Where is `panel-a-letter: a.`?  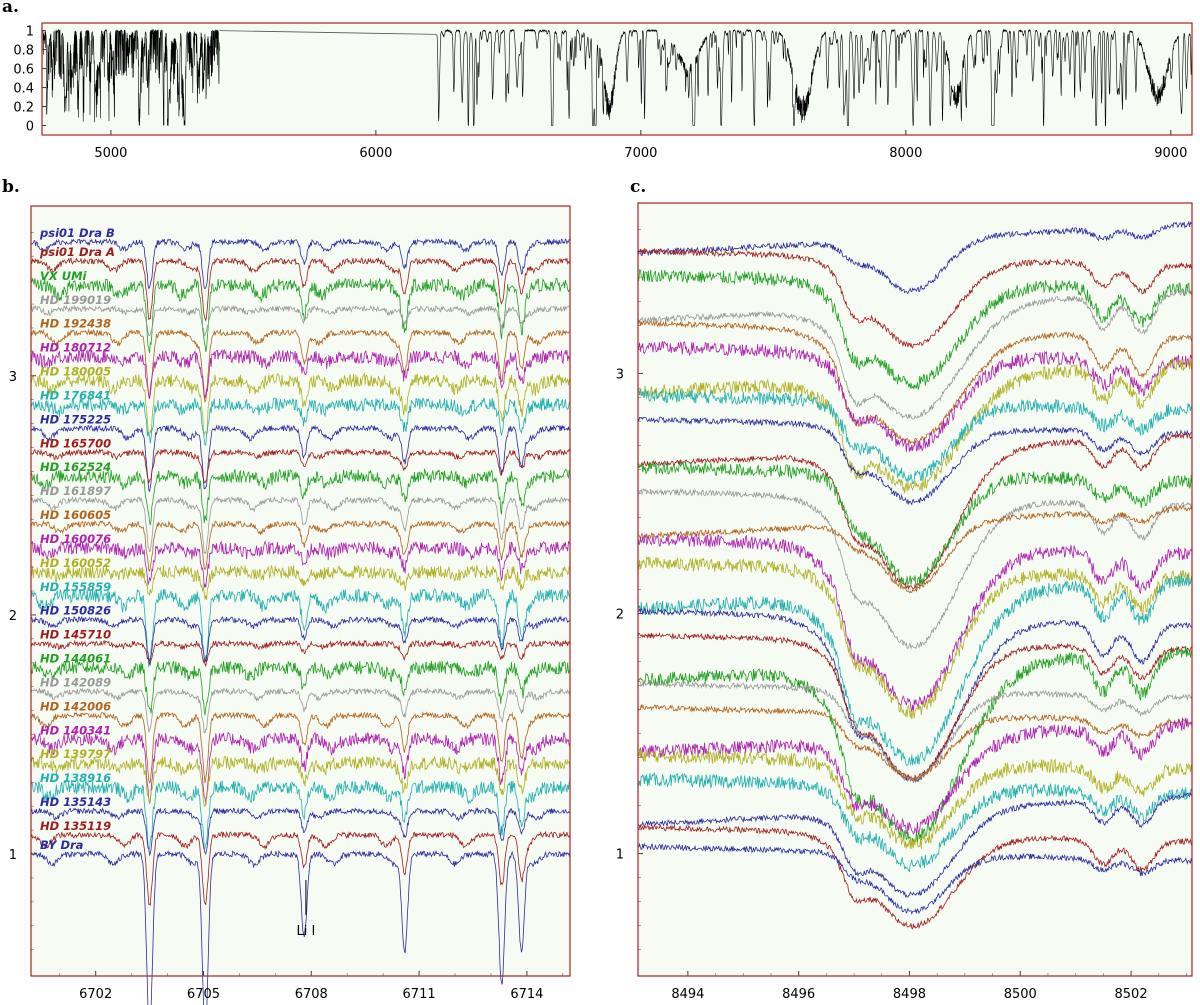
panel-a-letter: a. is located at coordinates (10, 8).